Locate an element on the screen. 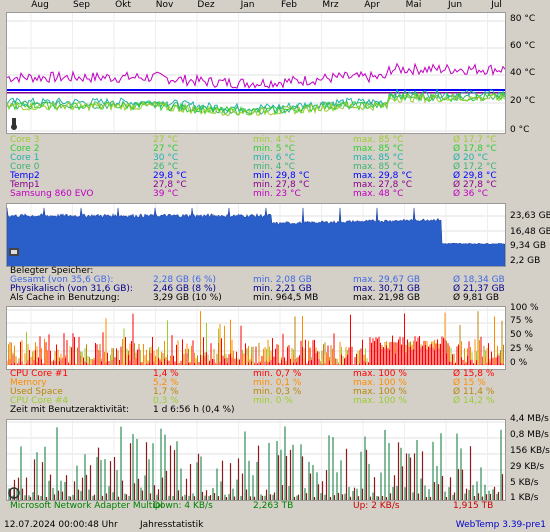 This screenshot has width=550, height=532. mem-cur: 2,28 GB (6 %) is located at coordinates (185, 280).